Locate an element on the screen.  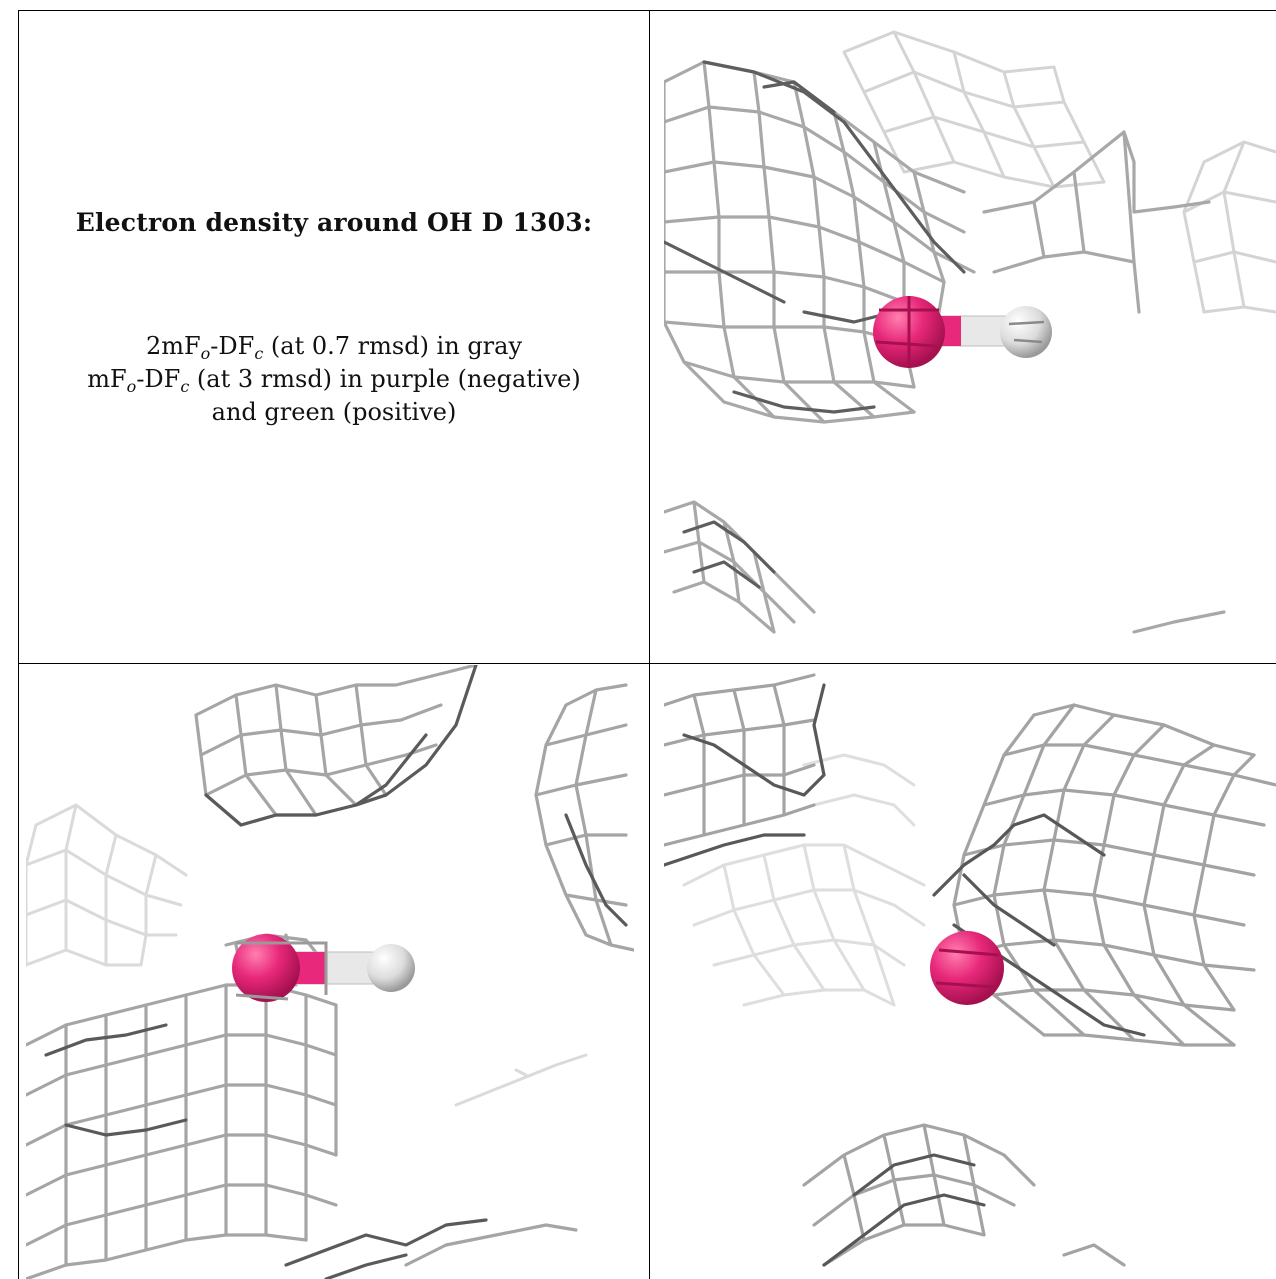
legend-line-positive: and green (positive) is located at coordinates (334, 412).